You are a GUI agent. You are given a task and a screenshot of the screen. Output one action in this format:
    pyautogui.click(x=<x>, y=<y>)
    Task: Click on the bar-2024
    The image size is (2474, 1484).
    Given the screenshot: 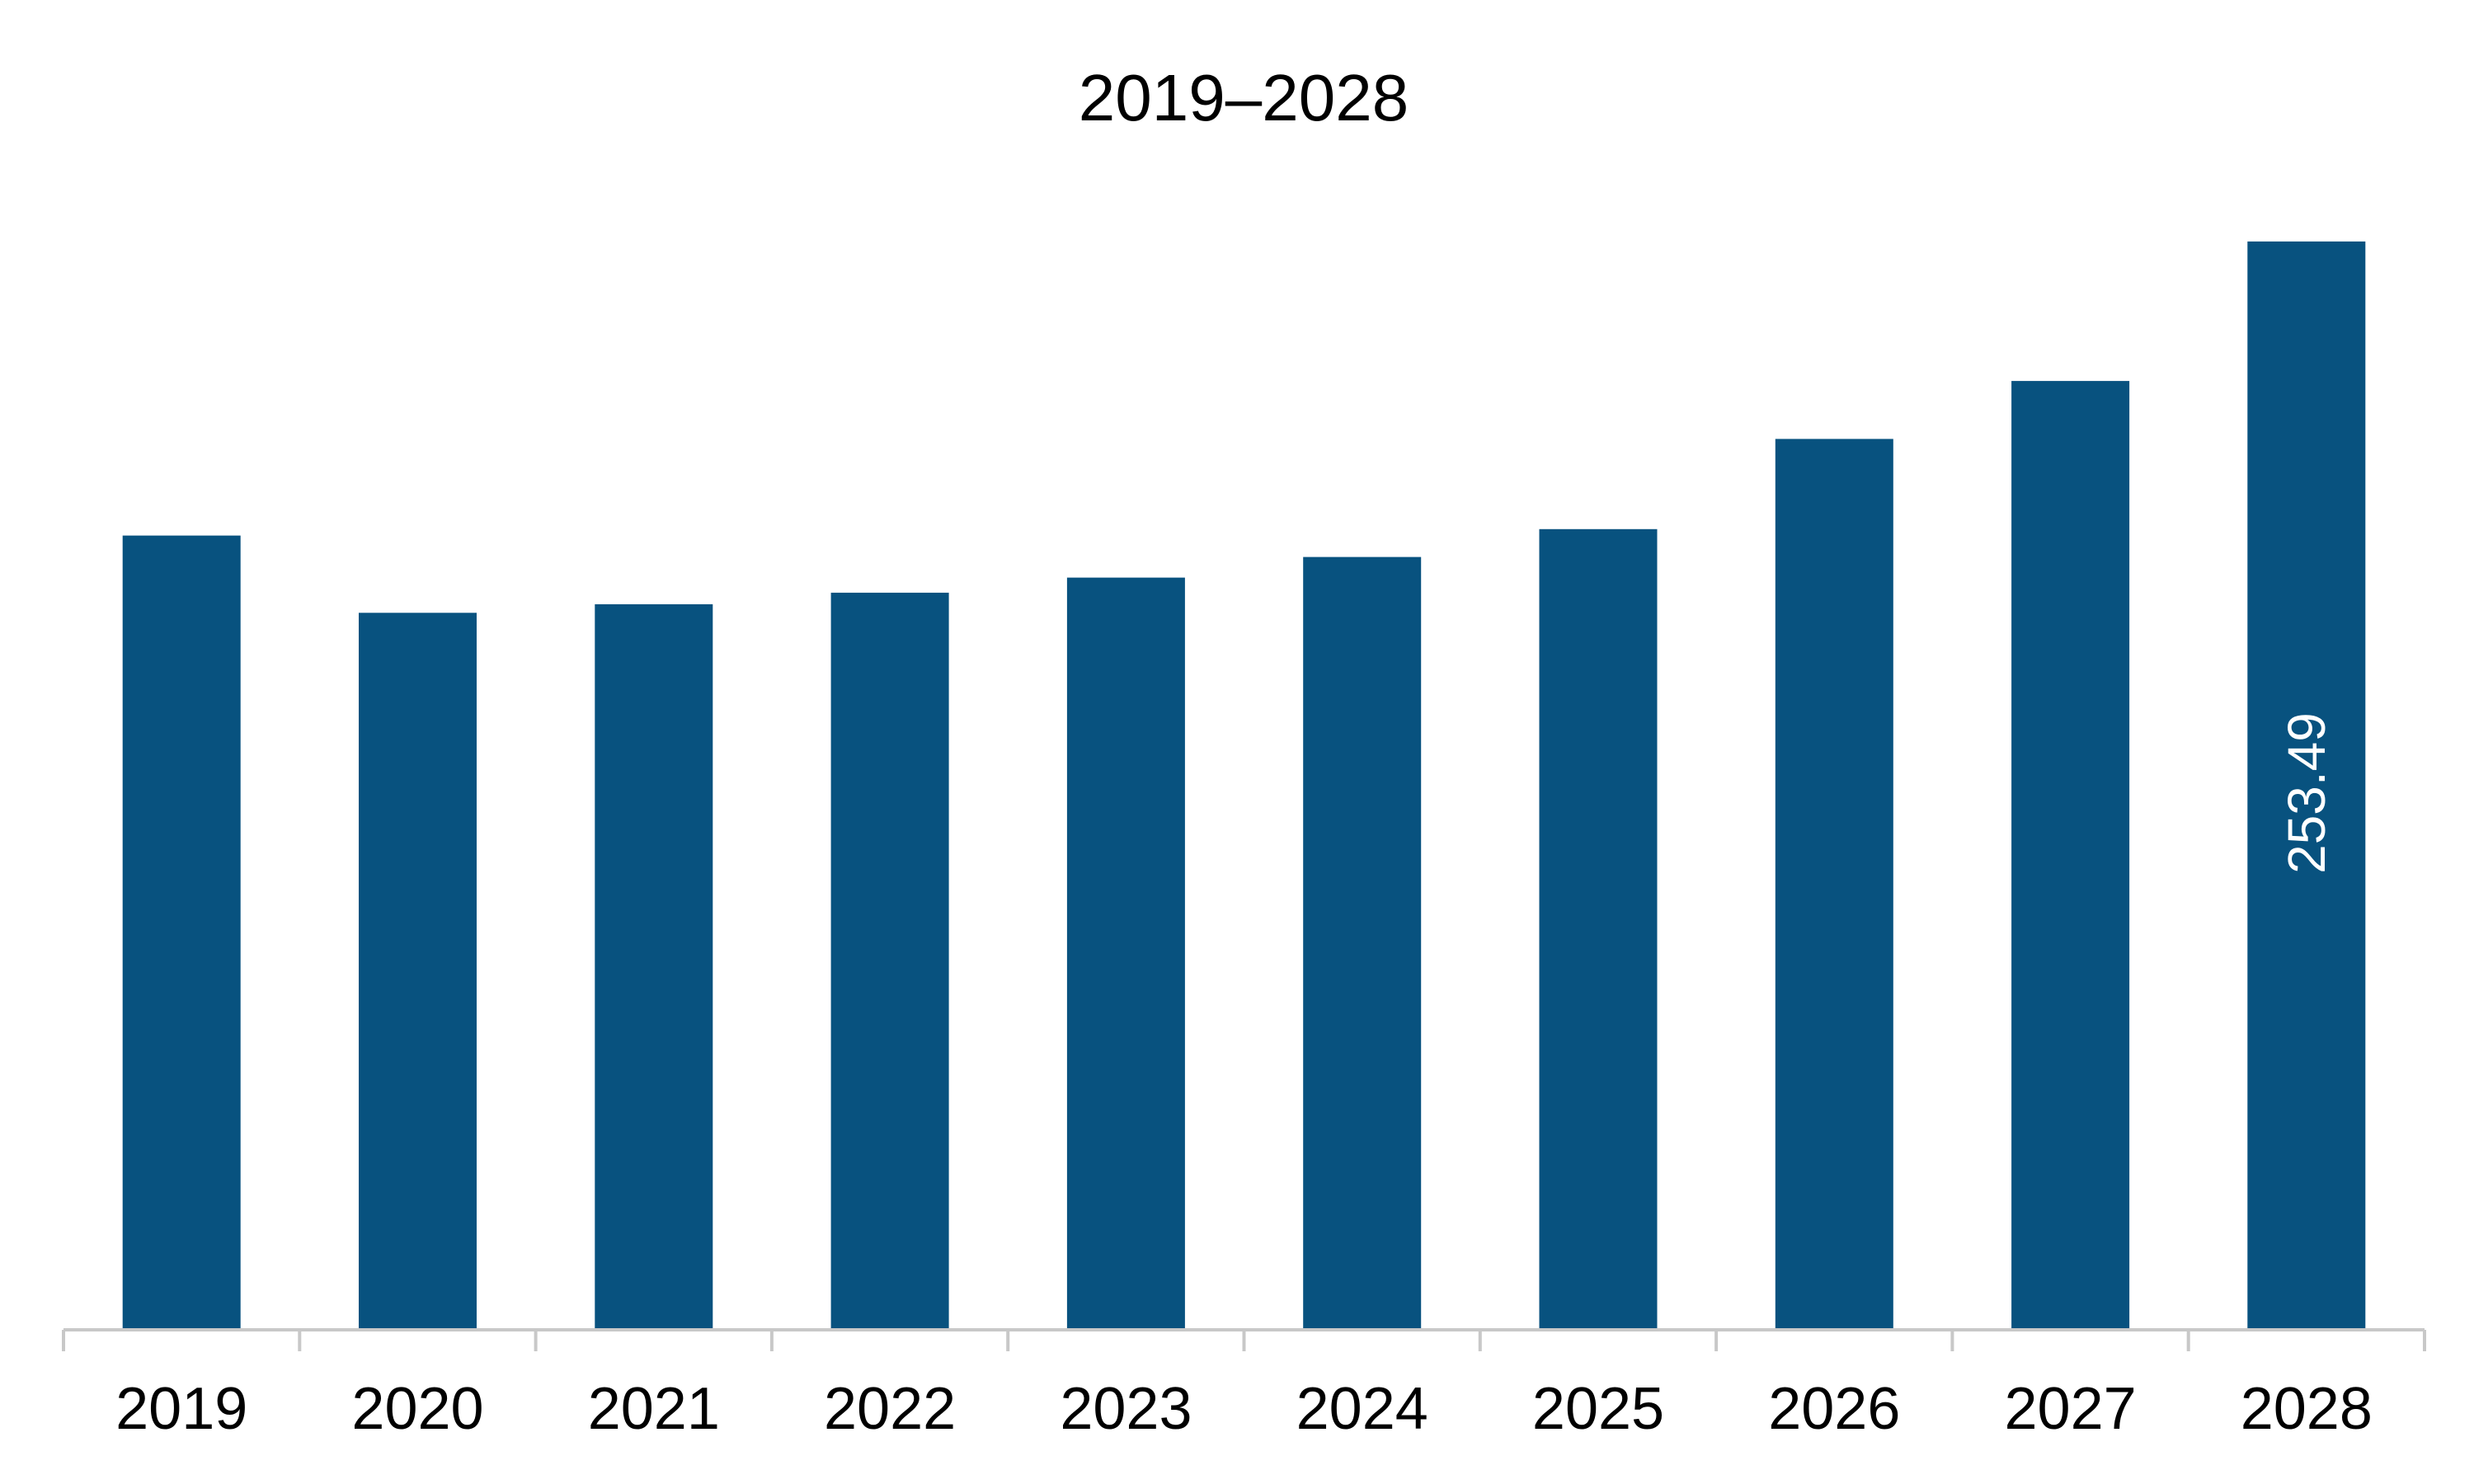 What is the action you would take?
    pyautogui.click(x=1362, y=943)
    